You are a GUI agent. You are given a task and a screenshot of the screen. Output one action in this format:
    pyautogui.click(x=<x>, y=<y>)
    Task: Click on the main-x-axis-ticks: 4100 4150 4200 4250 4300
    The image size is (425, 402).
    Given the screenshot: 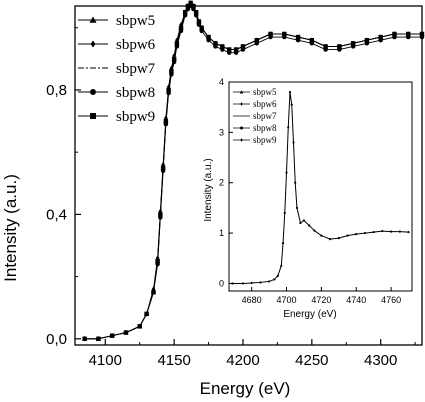 What is the action you would take?
    pyautogui.click(x=252, y=354)
    